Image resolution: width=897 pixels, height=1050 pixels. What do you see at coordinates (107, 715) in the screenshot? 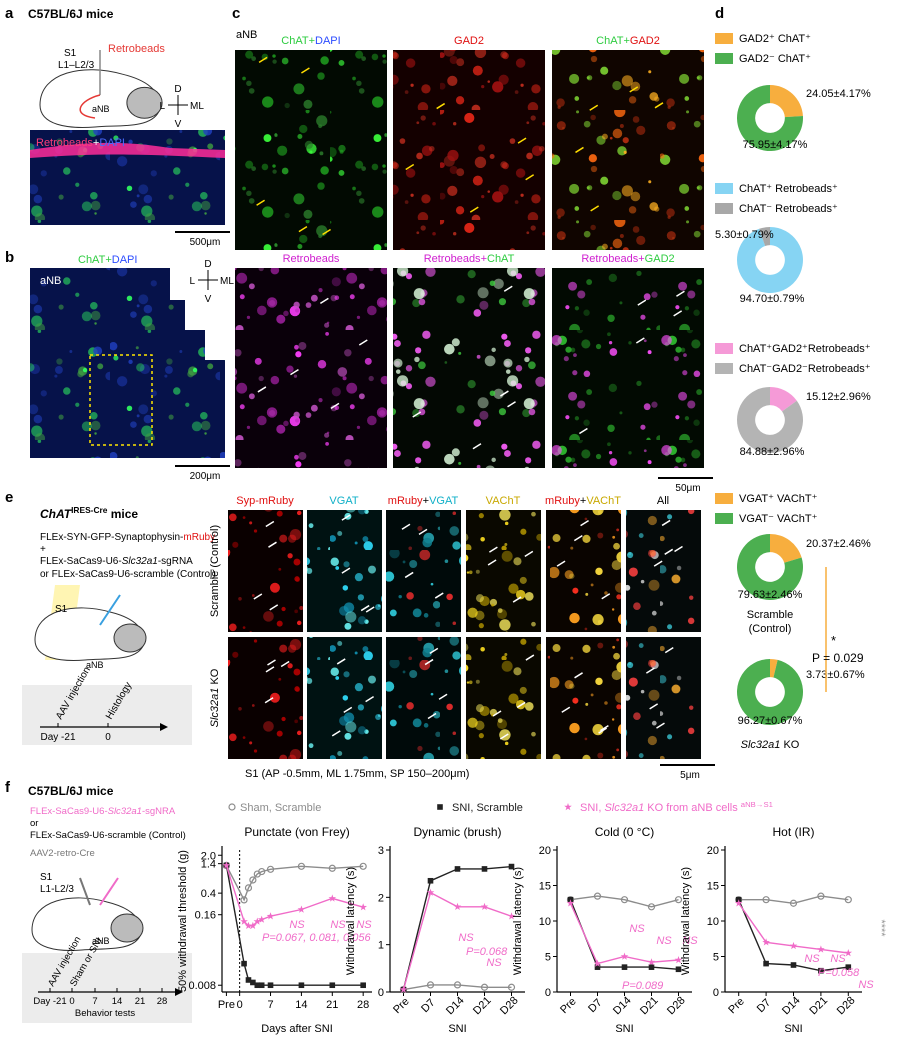
I see `timeline-box` at bounding box center [107, 715].